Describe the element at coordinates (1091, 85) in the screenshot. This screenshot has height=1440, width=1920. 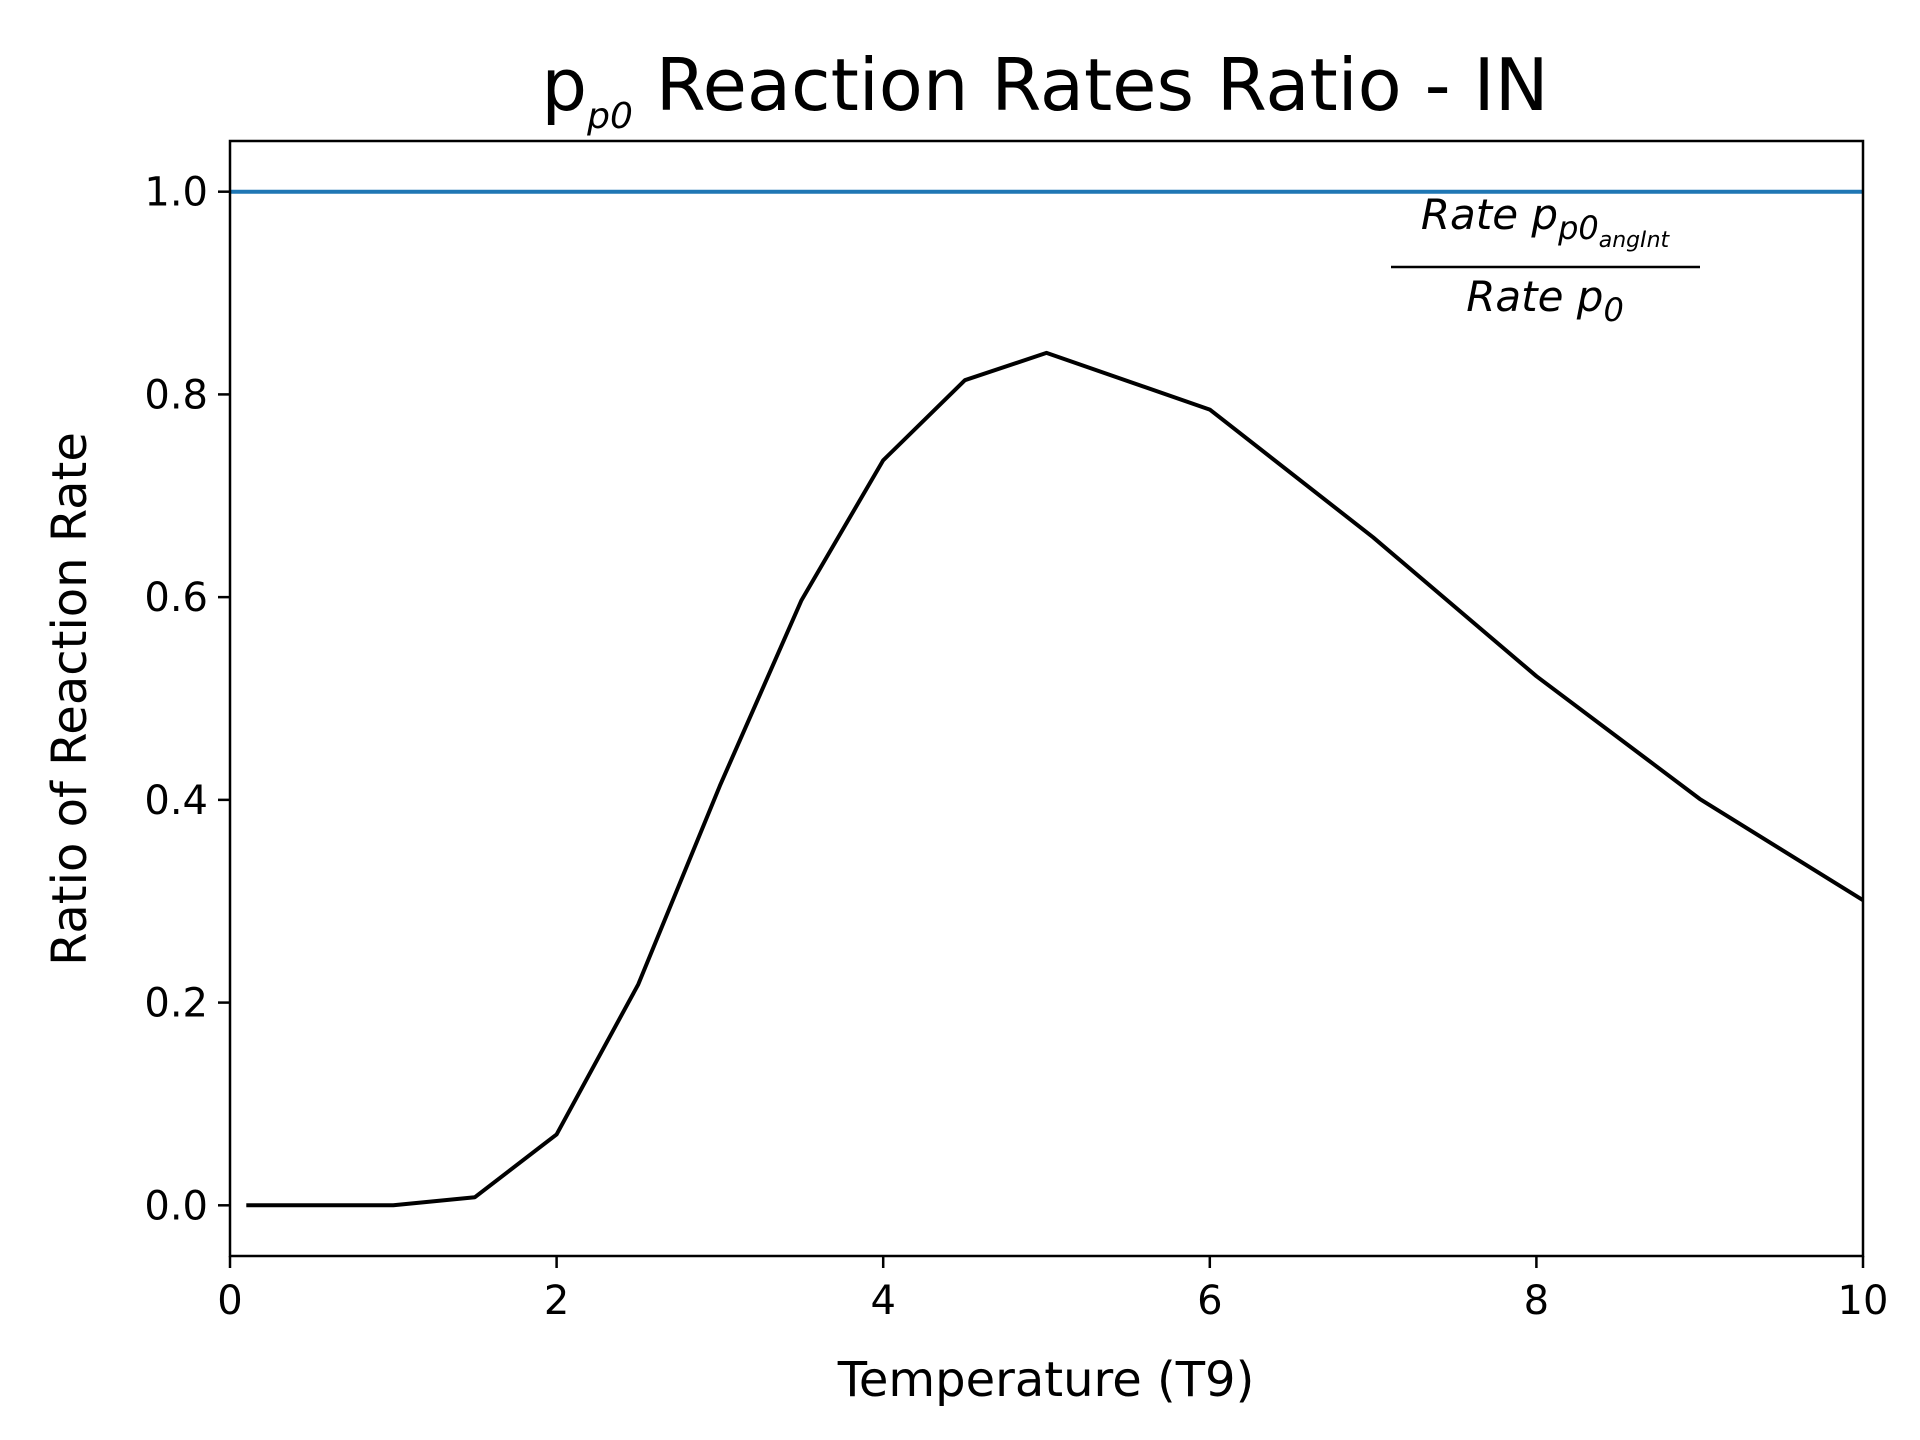
I see `chart-title-rest: Reaction Rates Ratio - IN` at that location.